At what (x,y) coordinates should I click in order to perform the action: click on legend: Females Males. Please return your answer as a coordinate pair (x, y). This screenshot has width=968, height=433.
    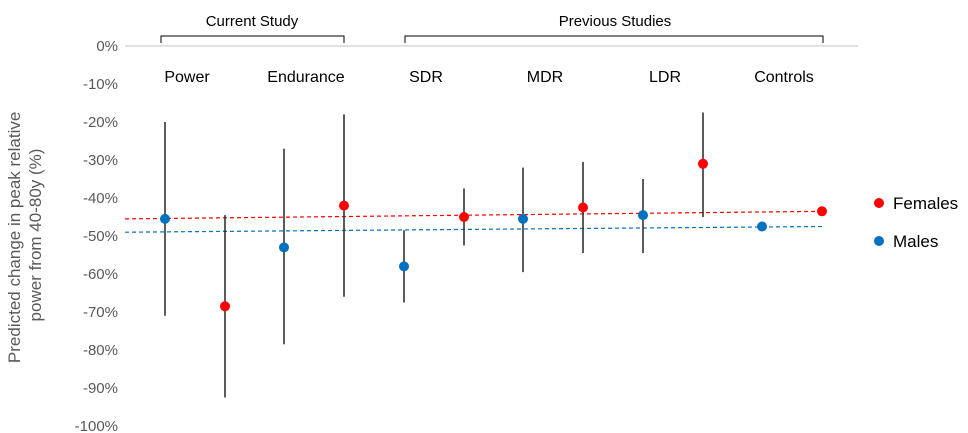
    Looking at the image, I should click on (916, 222).